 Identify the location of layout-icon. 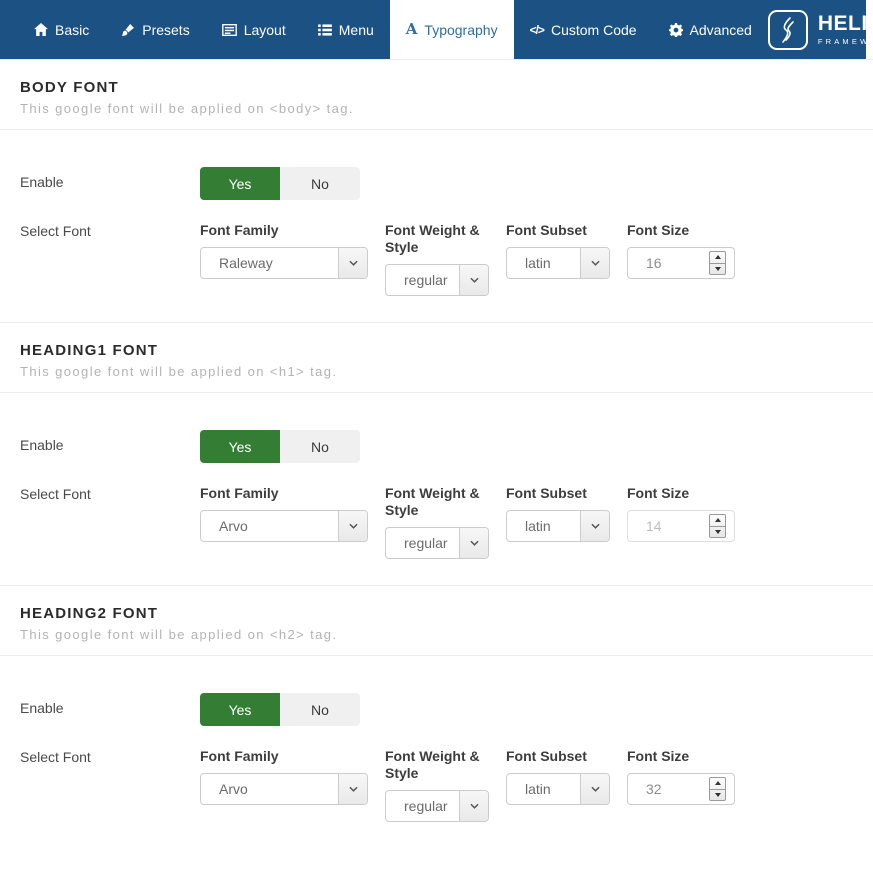
(229, 29).